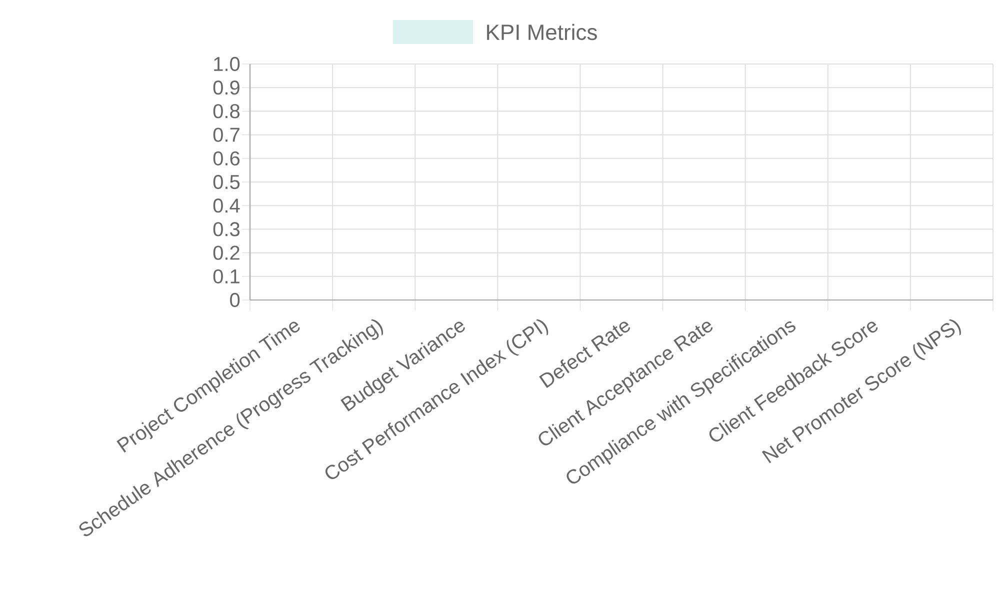  What do you see at coordinates (226, 87) in the screenshot?
I see `y-tick-label: 0.9` at bounding box center [226, 87].